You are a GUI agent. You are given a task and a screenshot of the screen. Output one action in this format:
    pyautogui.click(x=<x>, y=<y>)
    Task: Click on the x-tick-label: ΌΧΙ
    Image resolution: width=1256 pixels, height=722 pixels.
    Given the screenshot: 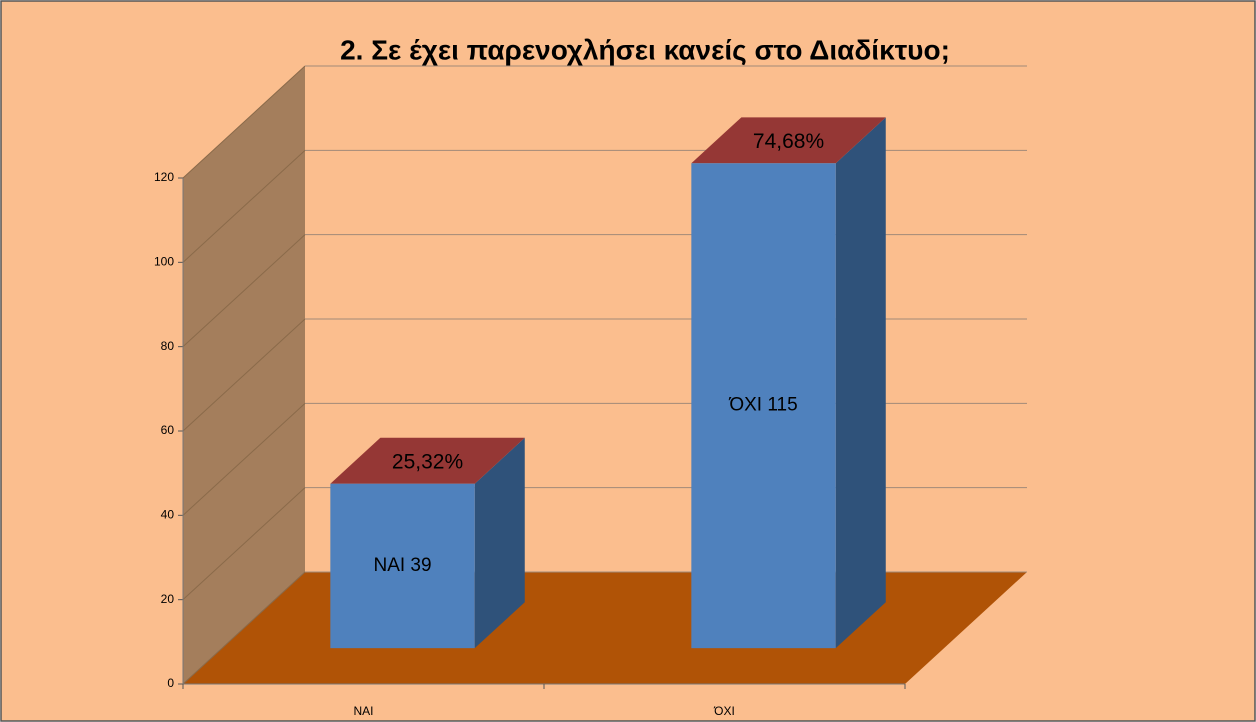 What is the action you would take?
    pyautogui.click(x=724, y=711)
    